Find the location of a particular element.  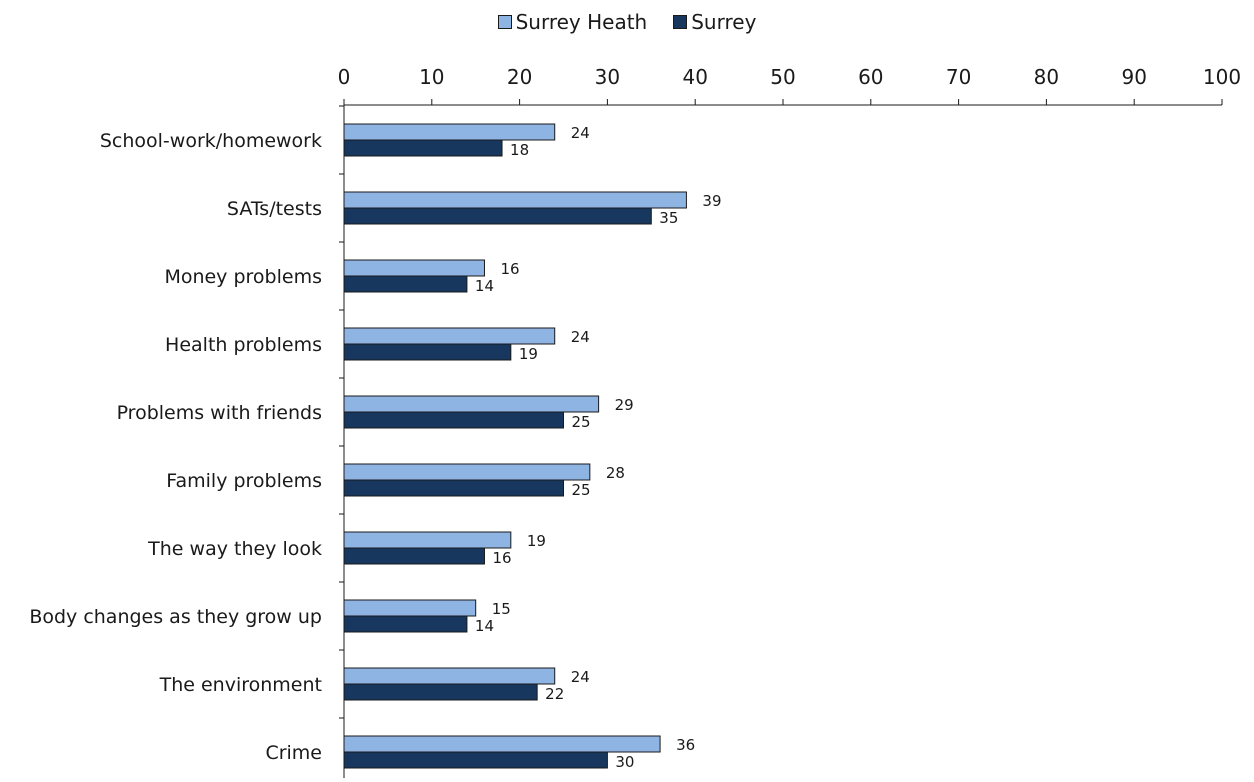

category-label: Problems with friends is located at coordinates (219, 413).